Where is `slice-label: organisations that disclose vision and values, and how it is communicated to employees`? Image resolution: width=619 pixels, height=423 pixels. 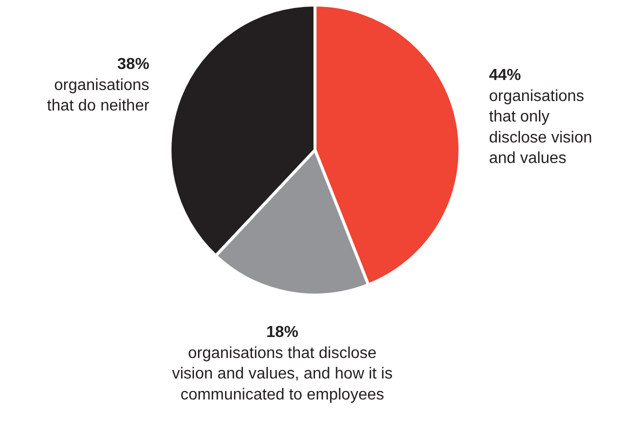 slice-label: organisations that disclose vision and values, and how it is communicated to employees is located at coordinates (282, 374).